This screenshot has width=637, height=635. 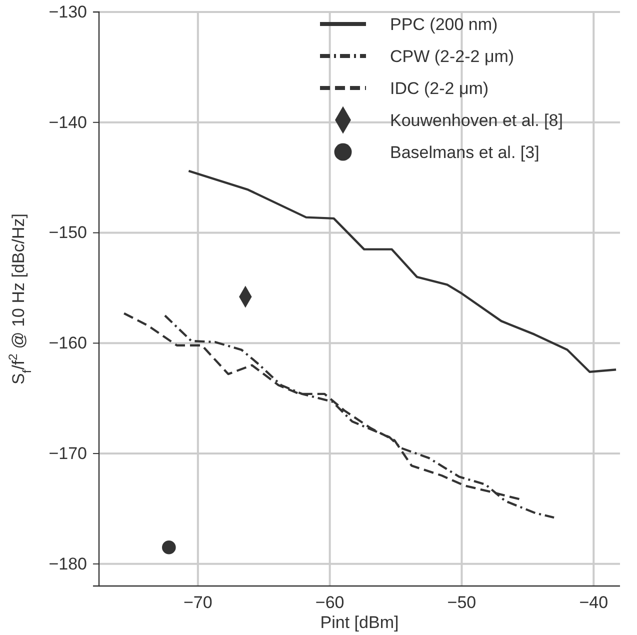 I want to click on x-axis-title: Pint [dBm], so click(x=359, y=622).